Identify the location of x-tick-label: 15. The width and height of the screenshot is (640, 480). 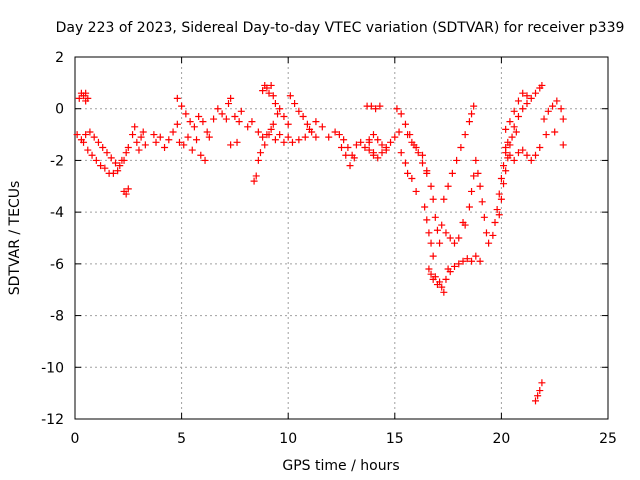
(395, 439).